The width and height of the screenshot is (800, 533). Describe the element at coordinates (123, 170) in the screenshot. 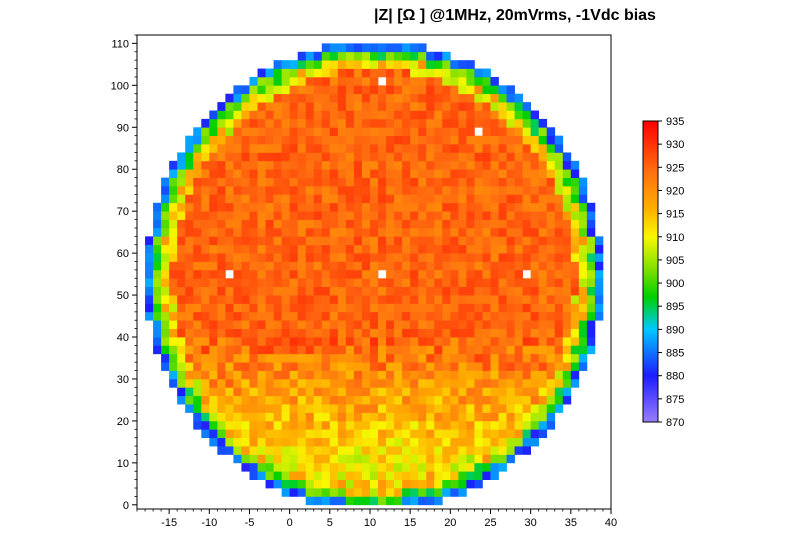

I see `y-tick-label: 80` at that location.